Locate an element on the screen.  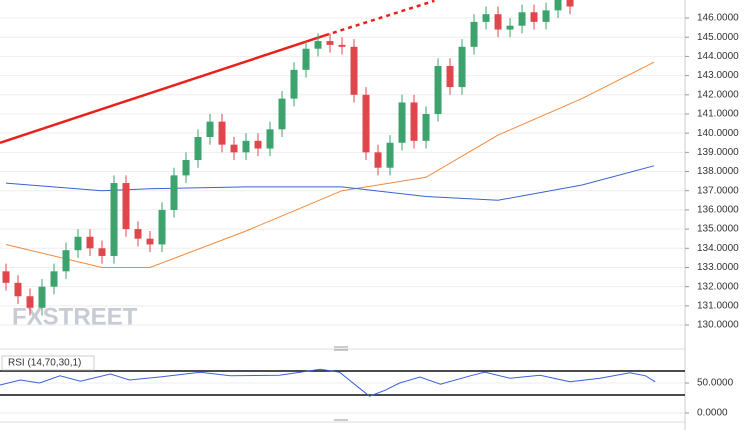
y-tick-label: 138.0000 is located at coordinates (718, 171).